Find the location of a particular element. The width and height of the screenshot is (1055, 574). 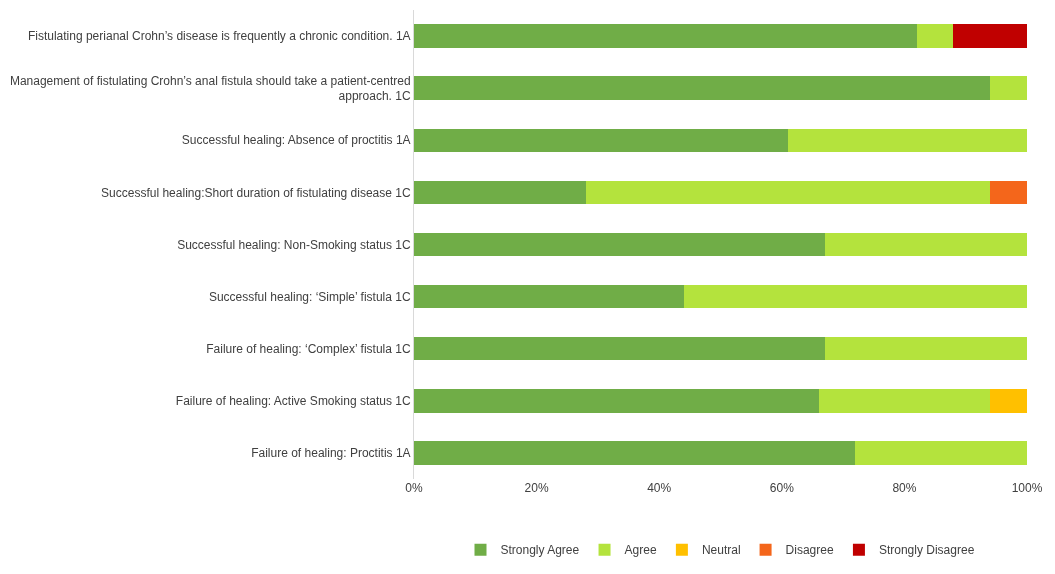

y-tick-label: Management of fistulating Crohn’s anal fistula should take a patient-centred approach. 1C is located at coordinates (210, 88).